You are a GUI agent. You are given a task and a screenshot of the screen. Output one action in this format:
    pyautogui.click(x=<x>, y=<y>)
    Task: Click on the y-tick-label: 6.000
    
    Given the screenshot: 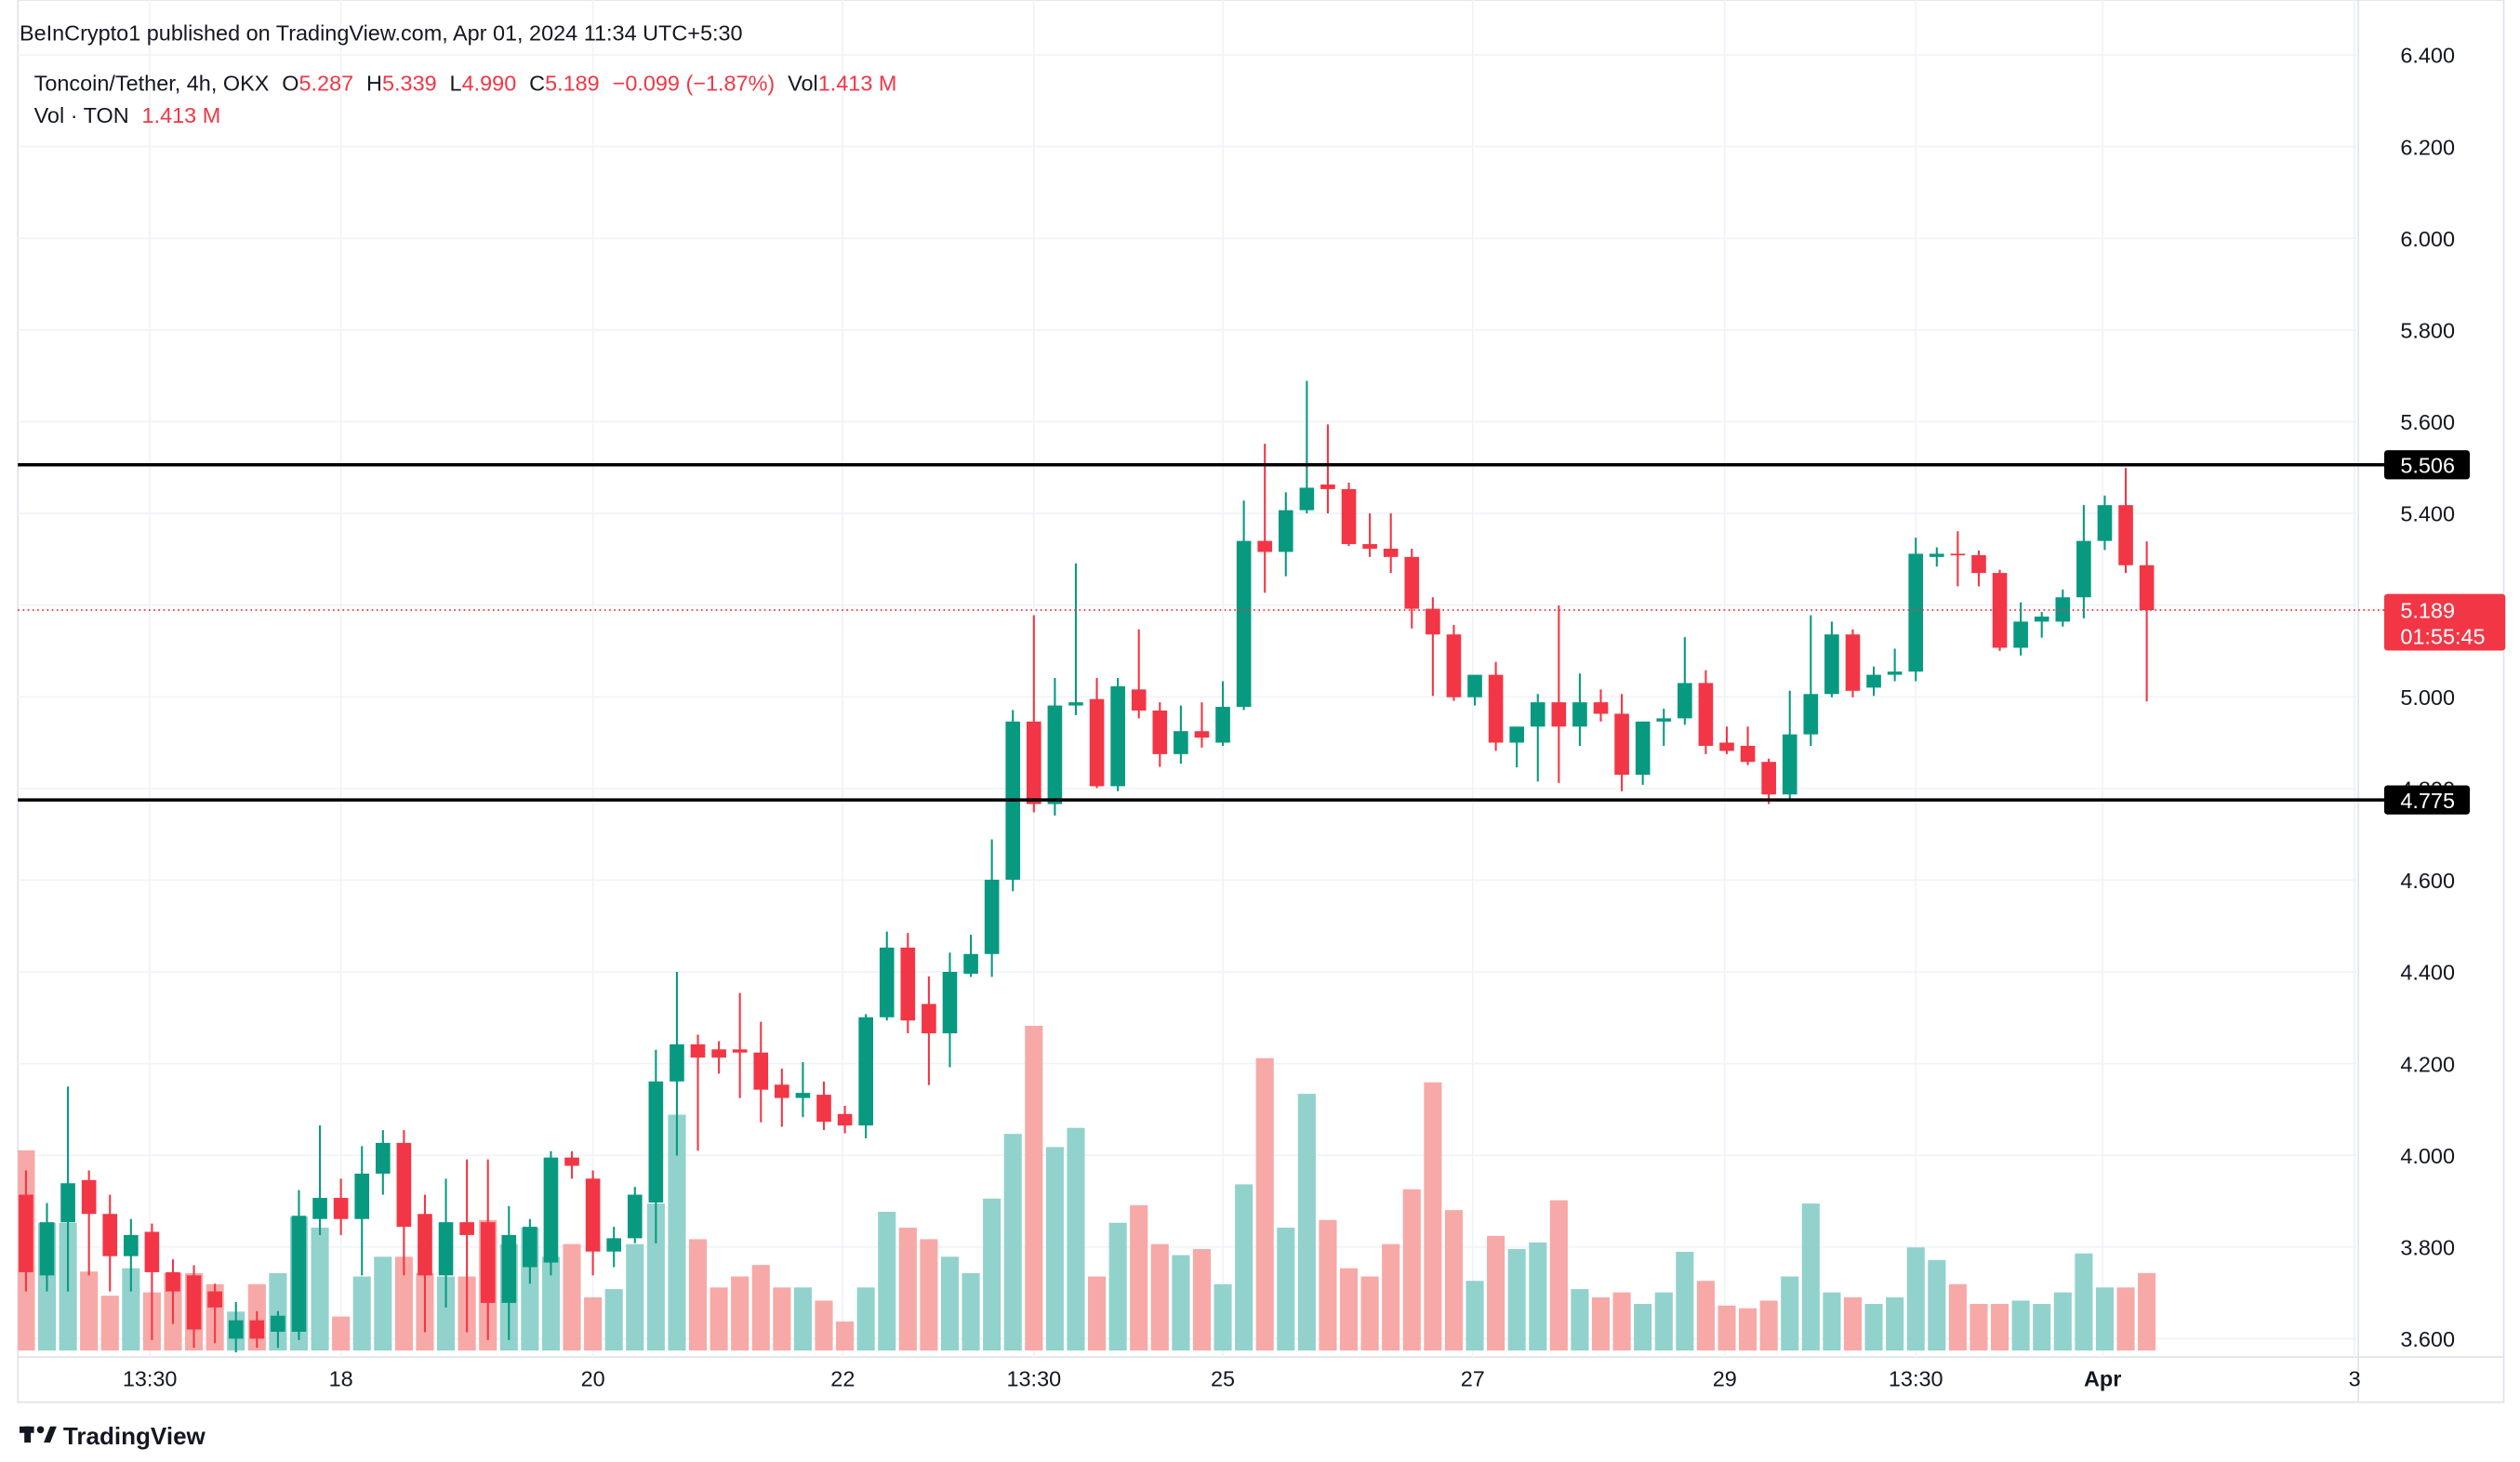 What is the action you would take?
    pyautogui.click(x=2427, y=239)
    